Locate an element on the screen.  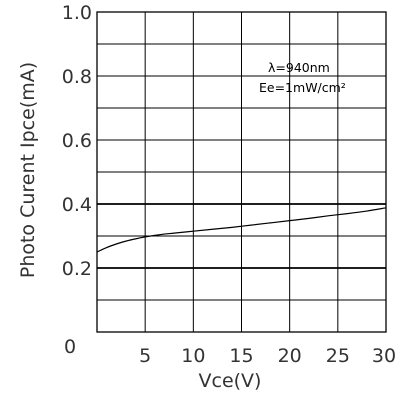
annotation-wavelength: λ=940nm is located at coordinates (299, 67).